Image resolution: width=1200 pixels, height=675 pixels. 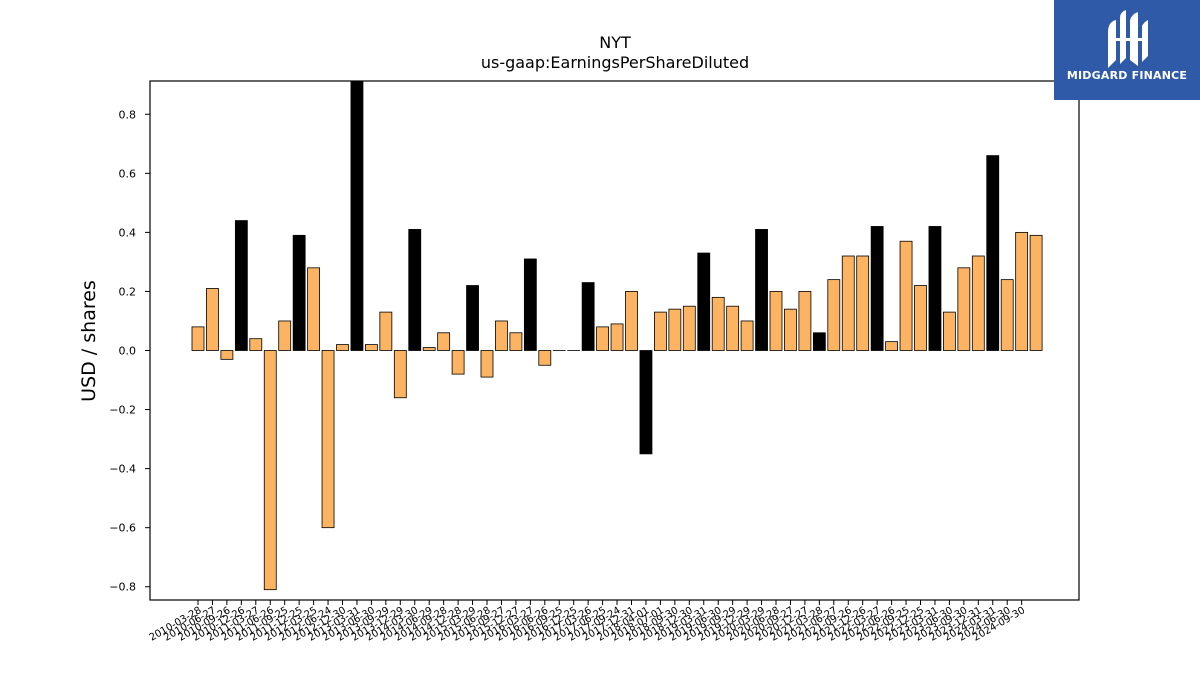 What do you see at coordinates (615, 62) in the screenshot?
I see `chart-subtitle: us-gaap:EarningsPerShareDiluted` at bounding box center [615, 62].